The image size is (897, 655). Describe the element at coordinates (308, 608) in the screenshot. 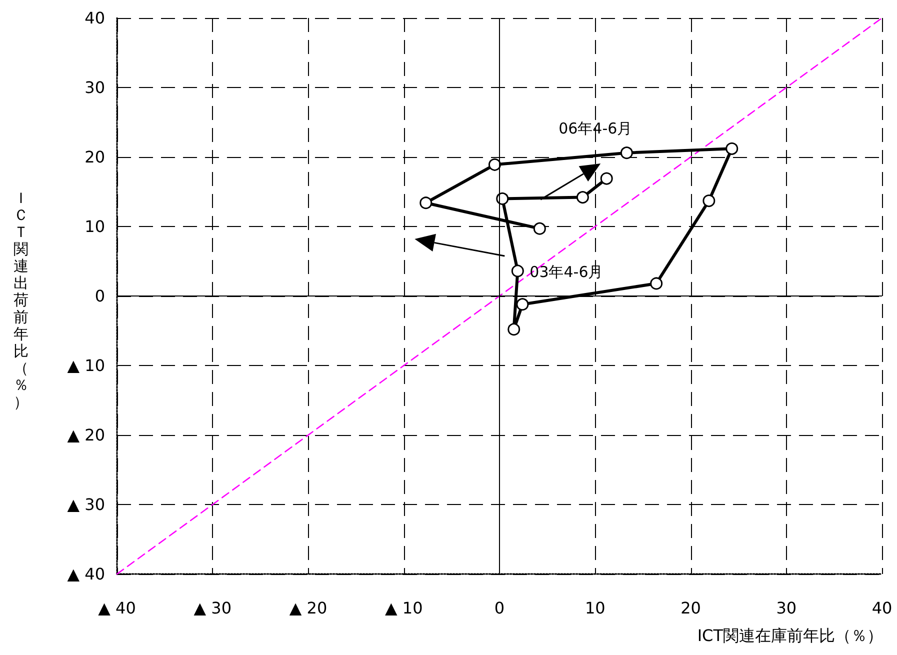

I see `x-tick-label: ▲ 20` at that location.